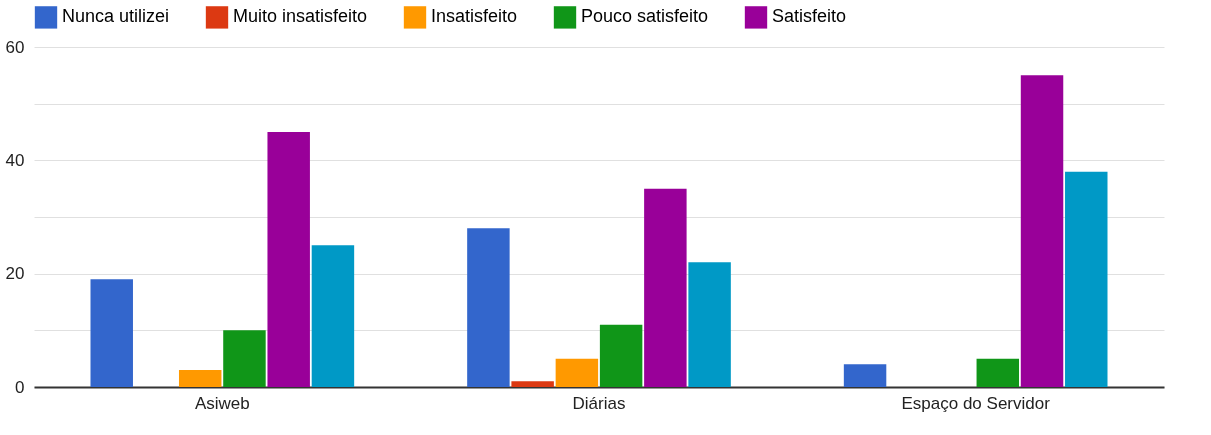 Image resolution: width=1211 pixels, height=435 pixels. What do you see at coordinates (645, 16) in the screenshot?
I see `legend-label: Pouco satisfeito` at bounding box center [645, 16].